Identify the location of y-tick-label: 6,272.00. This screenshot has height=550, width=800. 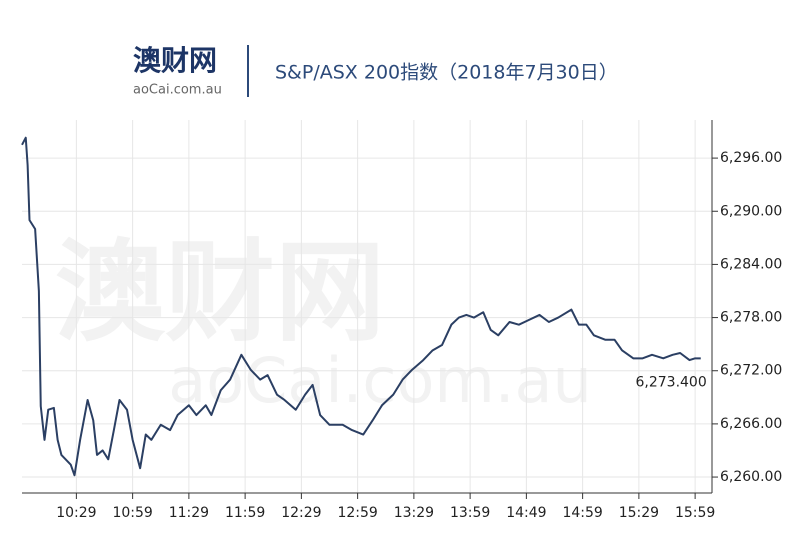
(751, 371).